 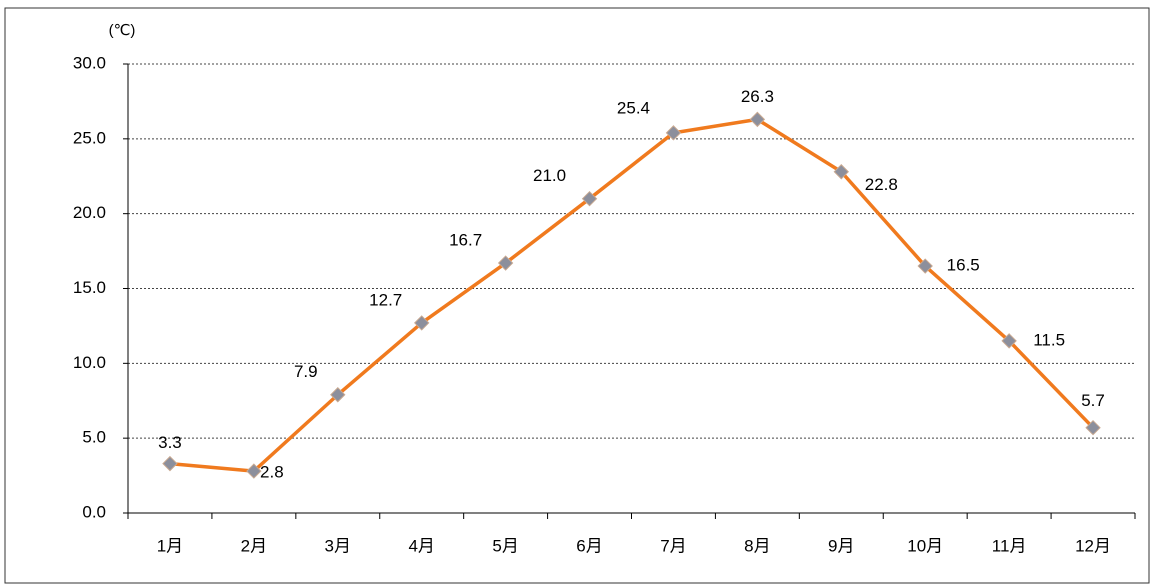 I want to click on x-tick-label: 12月, so click(x=1093, y=545).